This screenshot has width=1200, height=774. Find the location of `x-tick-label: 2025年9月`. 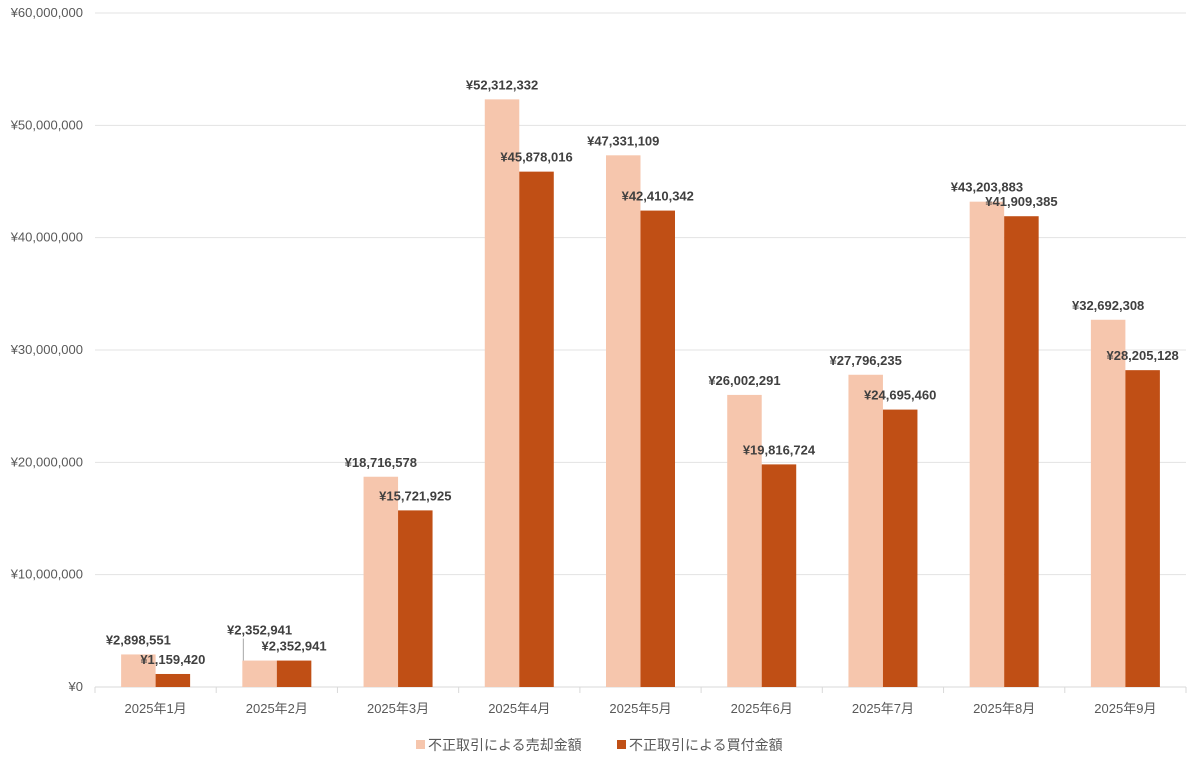

x-tick-label: 2025年9月 is located at coordinates (1125, 708).